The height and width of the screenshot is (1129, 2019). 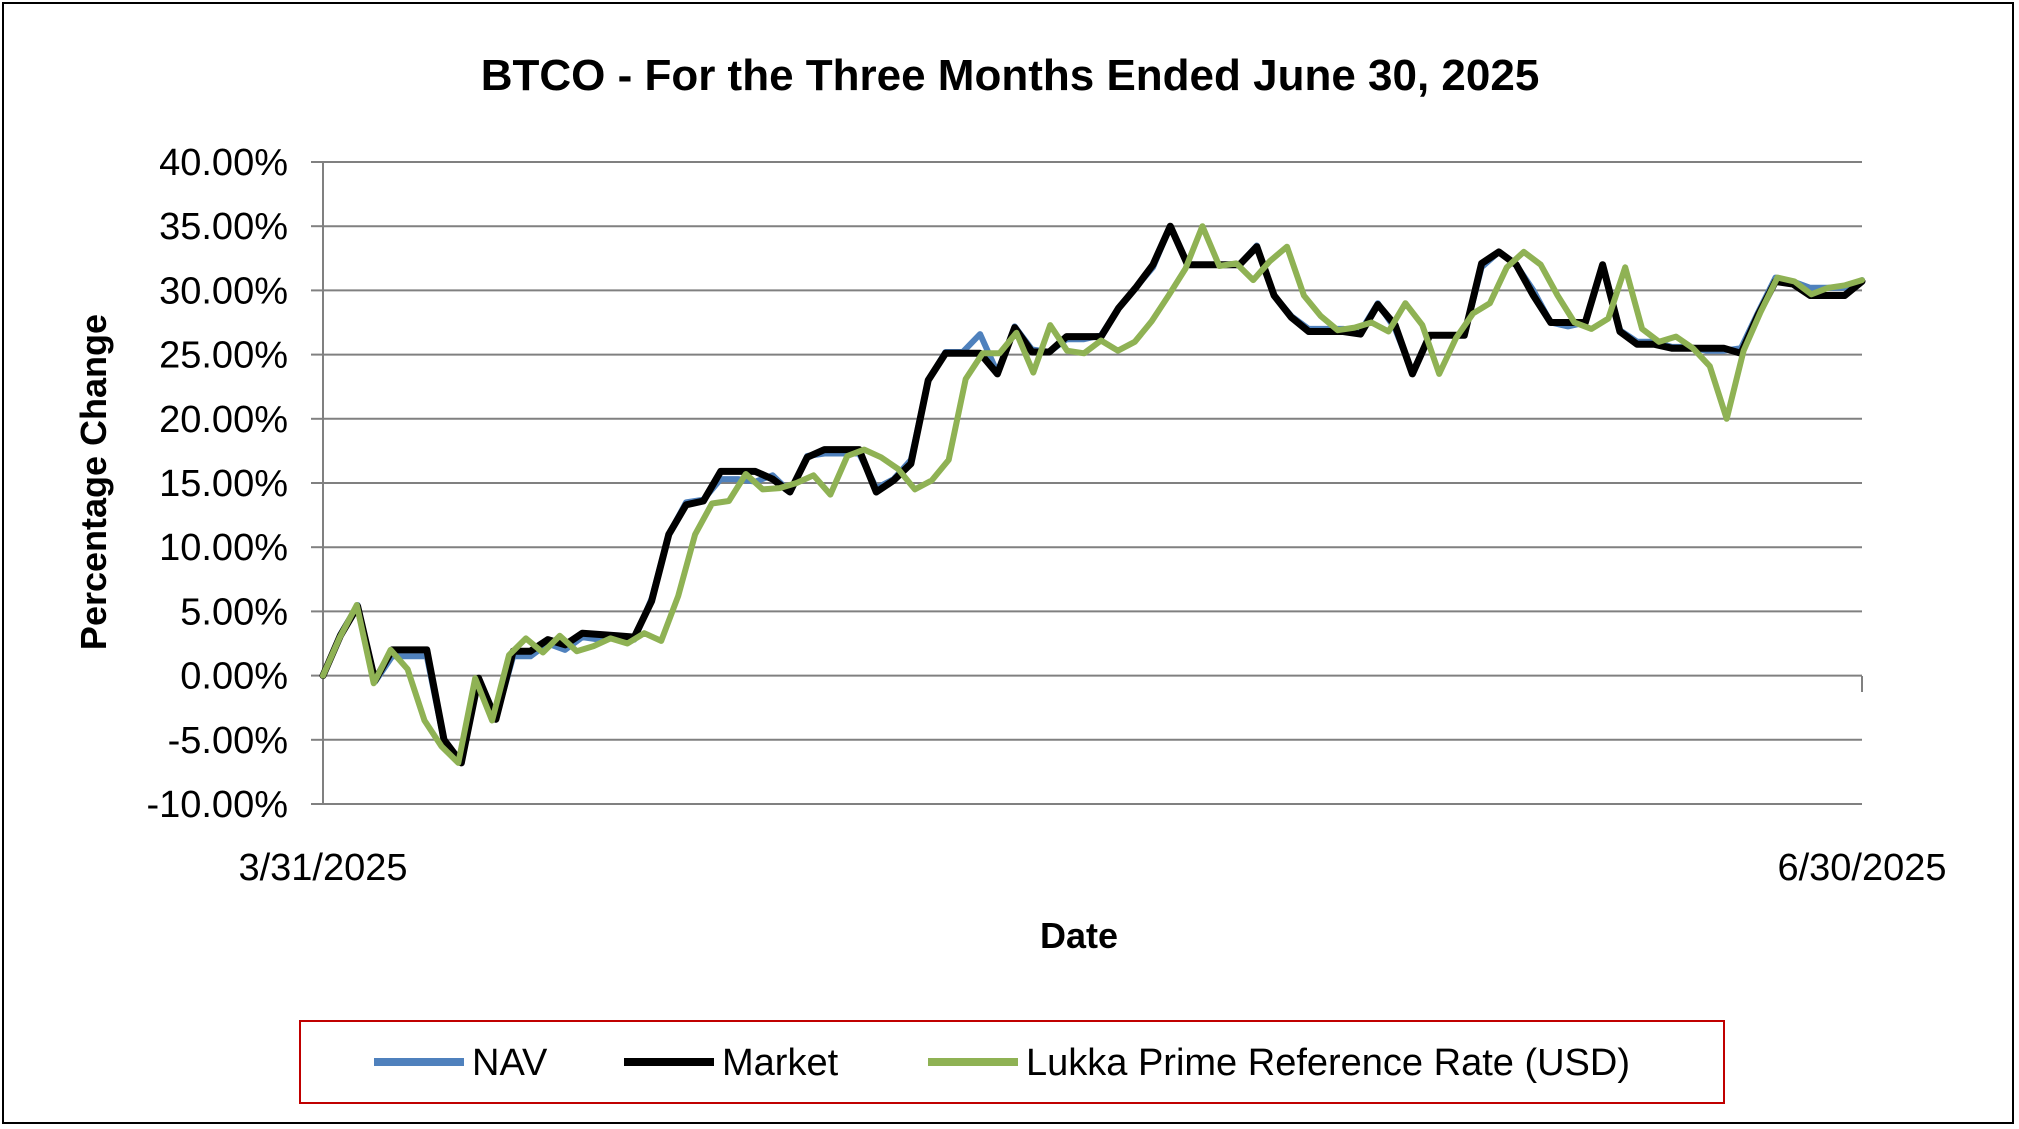 What do you see at coordinates (322, 868) in the screenshot?
I see `x-tick-label-start: 3/31/2025` at bounding box center [322, 868].